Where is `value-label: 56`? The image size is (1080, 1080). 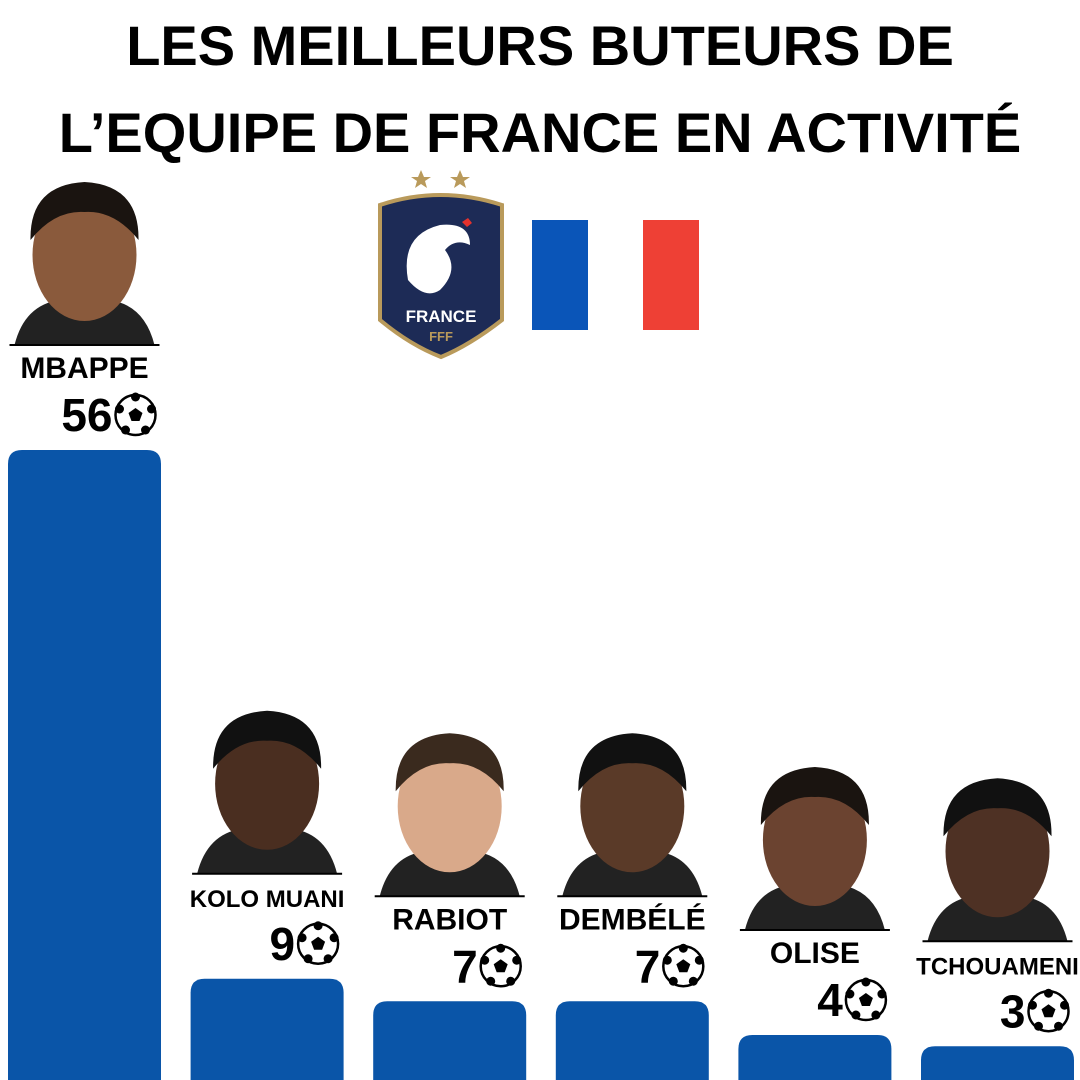 value-label: 56 is located at coordinates (86, 415).